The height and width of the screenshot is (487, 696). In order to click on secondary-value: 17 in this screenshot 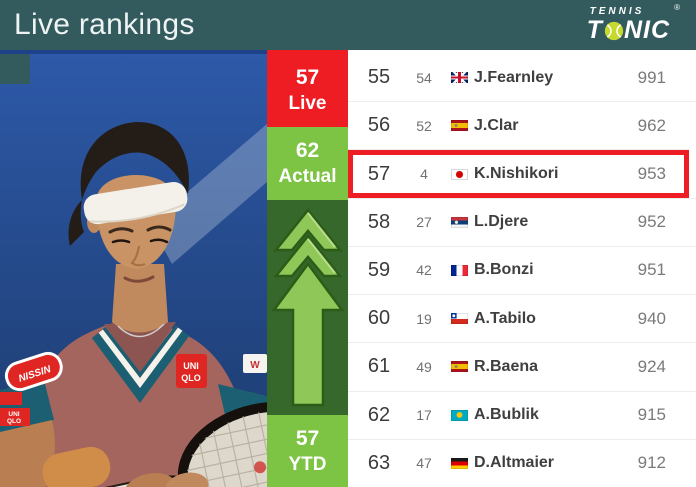, I will do `click(424, 415)`.